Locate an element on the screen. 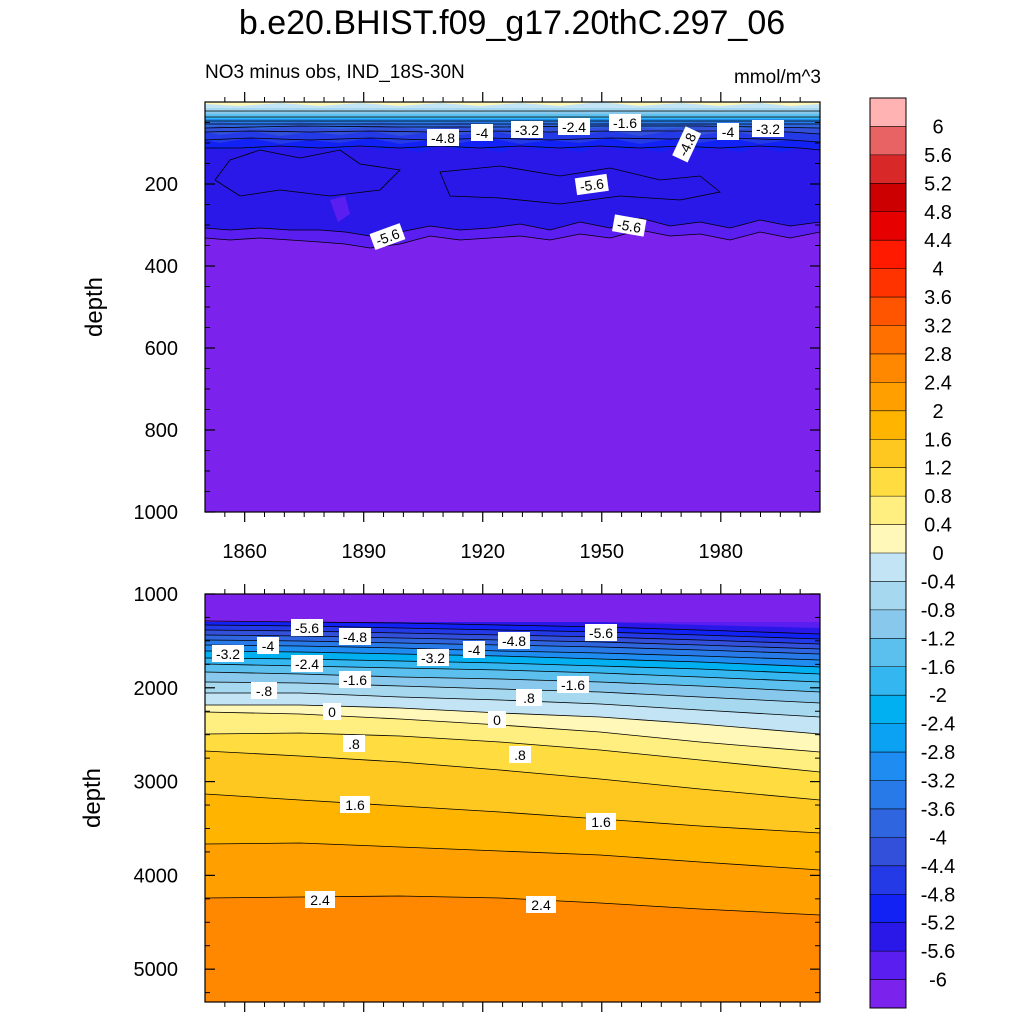 The width and height of the screenshot is (1024, 1024). colorbar-label: 0.4 is located at coordinates (938, 526).